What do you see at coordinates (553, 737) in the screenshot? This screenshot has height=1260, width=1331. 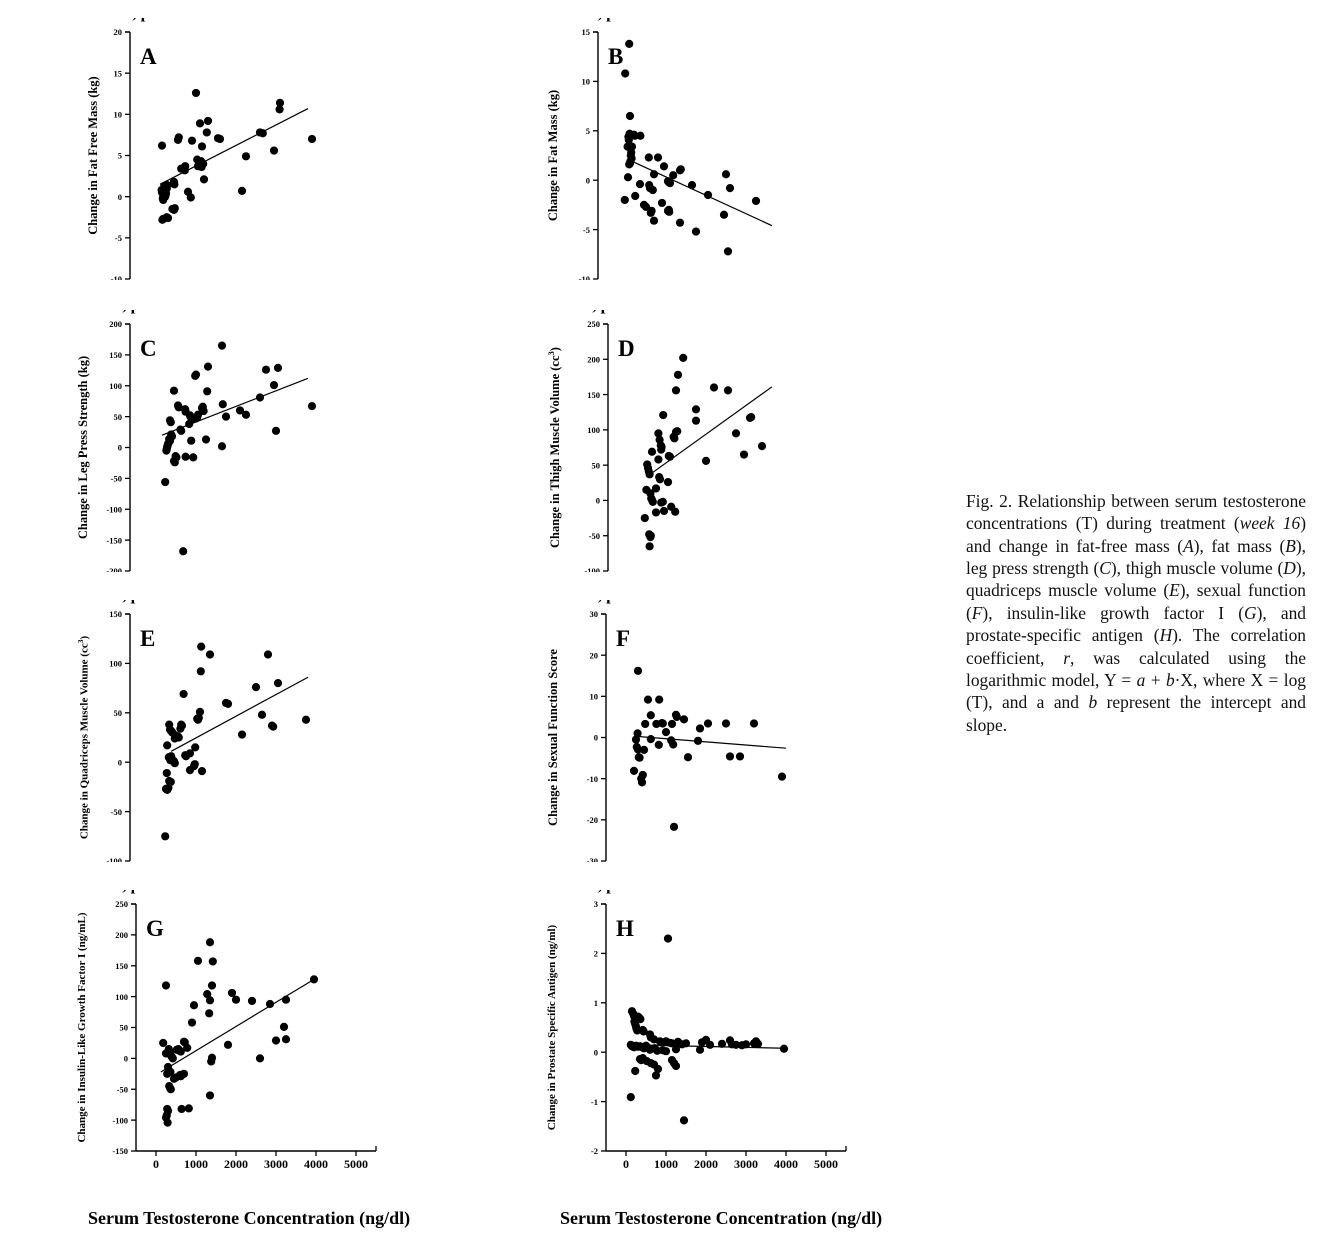 I see `y-axis-title: Change in Sexual Function Score` at bounding box center [553, 737].